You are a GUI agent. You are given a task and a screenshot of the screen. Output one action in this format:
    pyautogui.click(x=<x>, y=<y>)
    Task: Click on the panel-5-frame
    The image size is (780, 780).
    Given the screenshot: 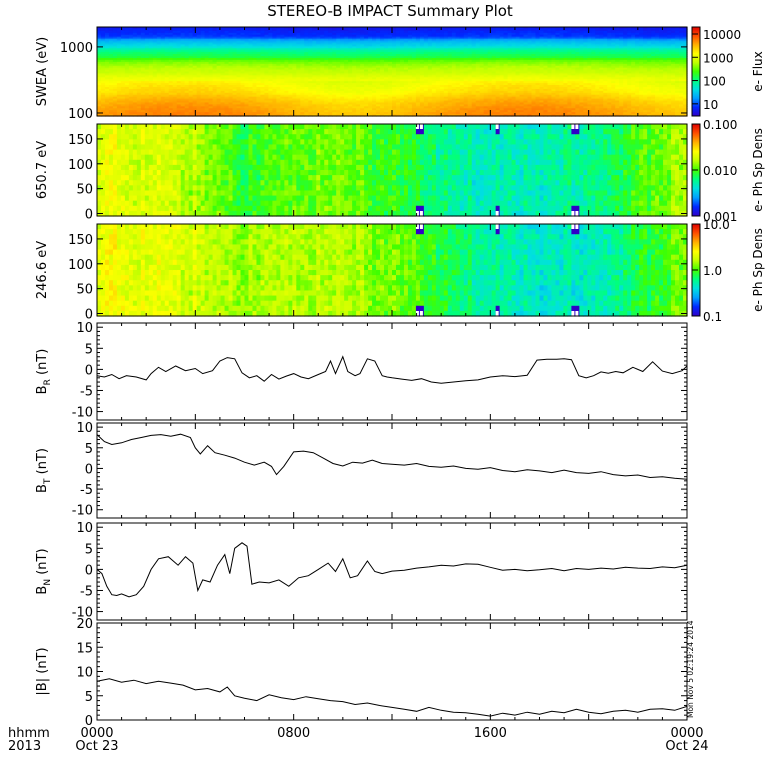 What is the action you would take?
    pyautogui.click(x=392, y=470)
    